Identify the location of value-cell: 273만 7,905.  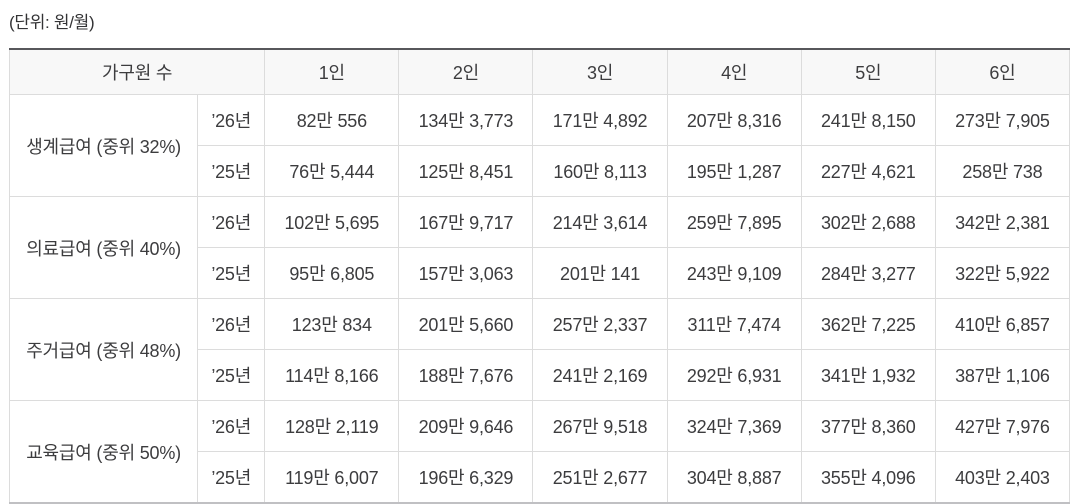
(1002, 120).